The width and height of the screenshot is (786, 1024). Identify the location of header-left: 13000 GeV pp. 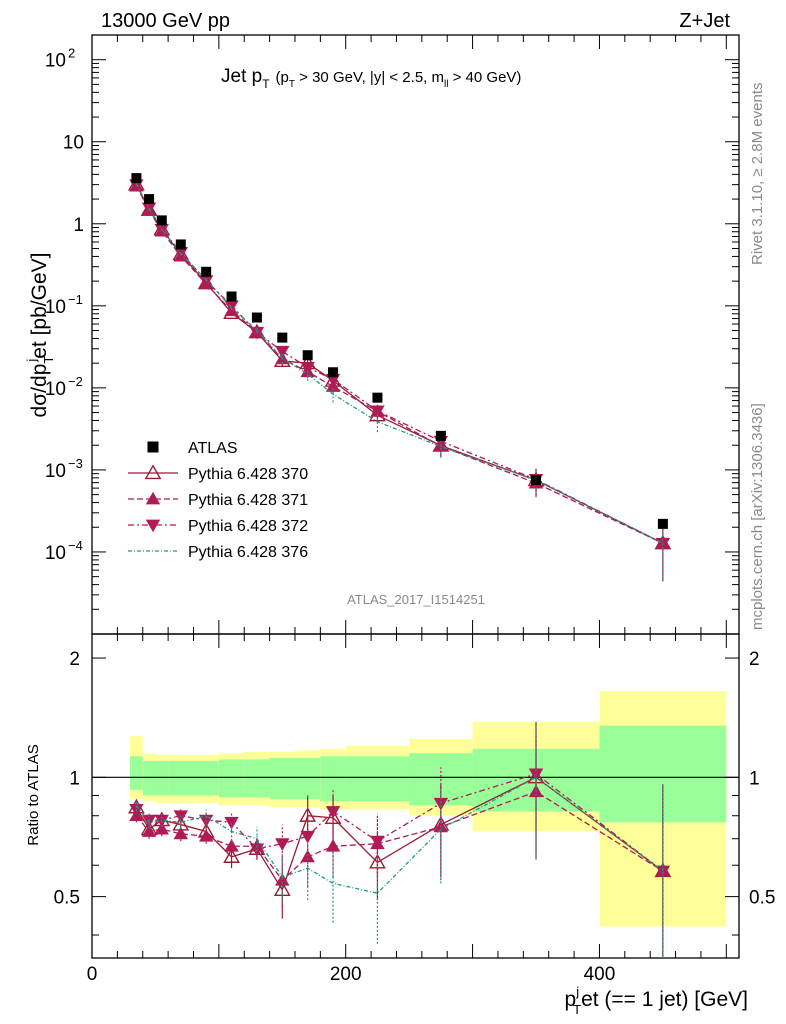
(165, 21).